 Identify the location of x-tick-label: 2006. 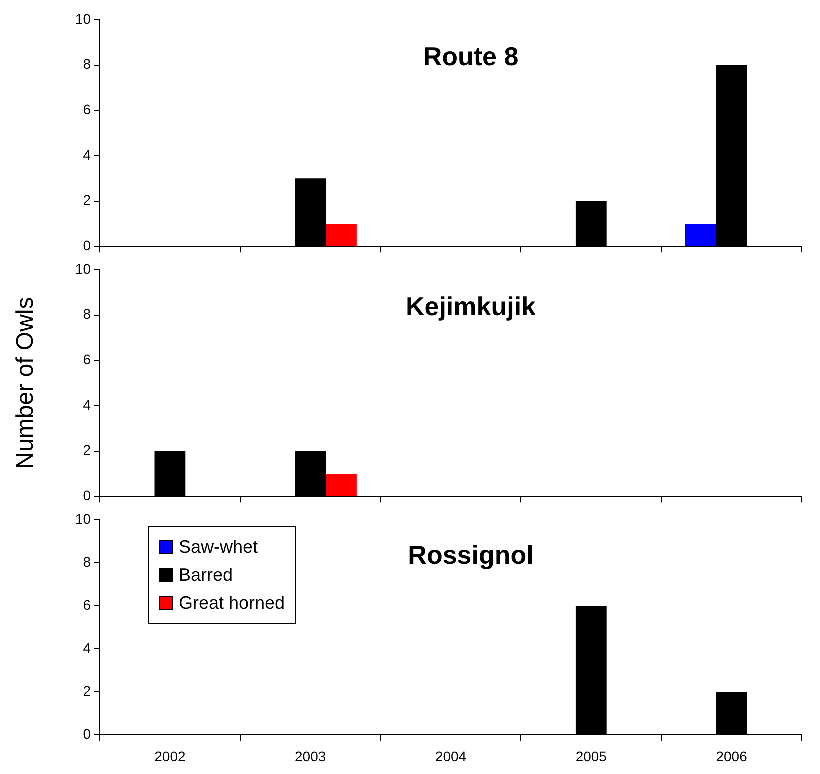
(732, 756).